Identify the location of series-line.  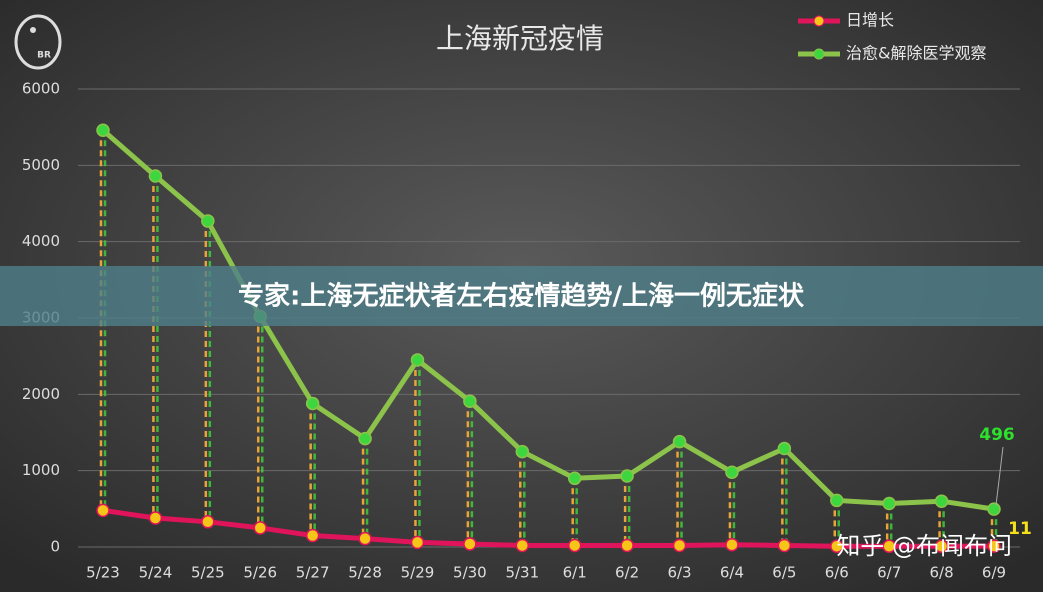
(548, 528).